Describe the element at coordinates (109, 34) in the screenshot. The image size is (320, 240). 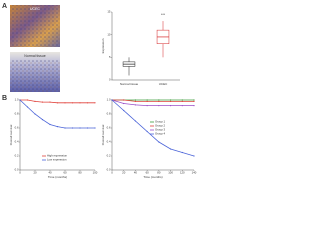
I see `y-tick-label: 10` at that location.